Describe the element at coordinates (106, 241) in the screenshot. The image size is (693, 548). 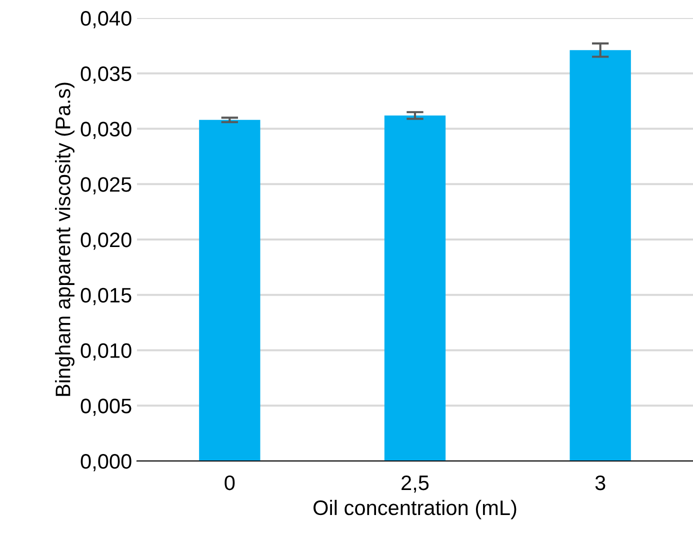
I see `y-tick-label: 0,020` at that location.